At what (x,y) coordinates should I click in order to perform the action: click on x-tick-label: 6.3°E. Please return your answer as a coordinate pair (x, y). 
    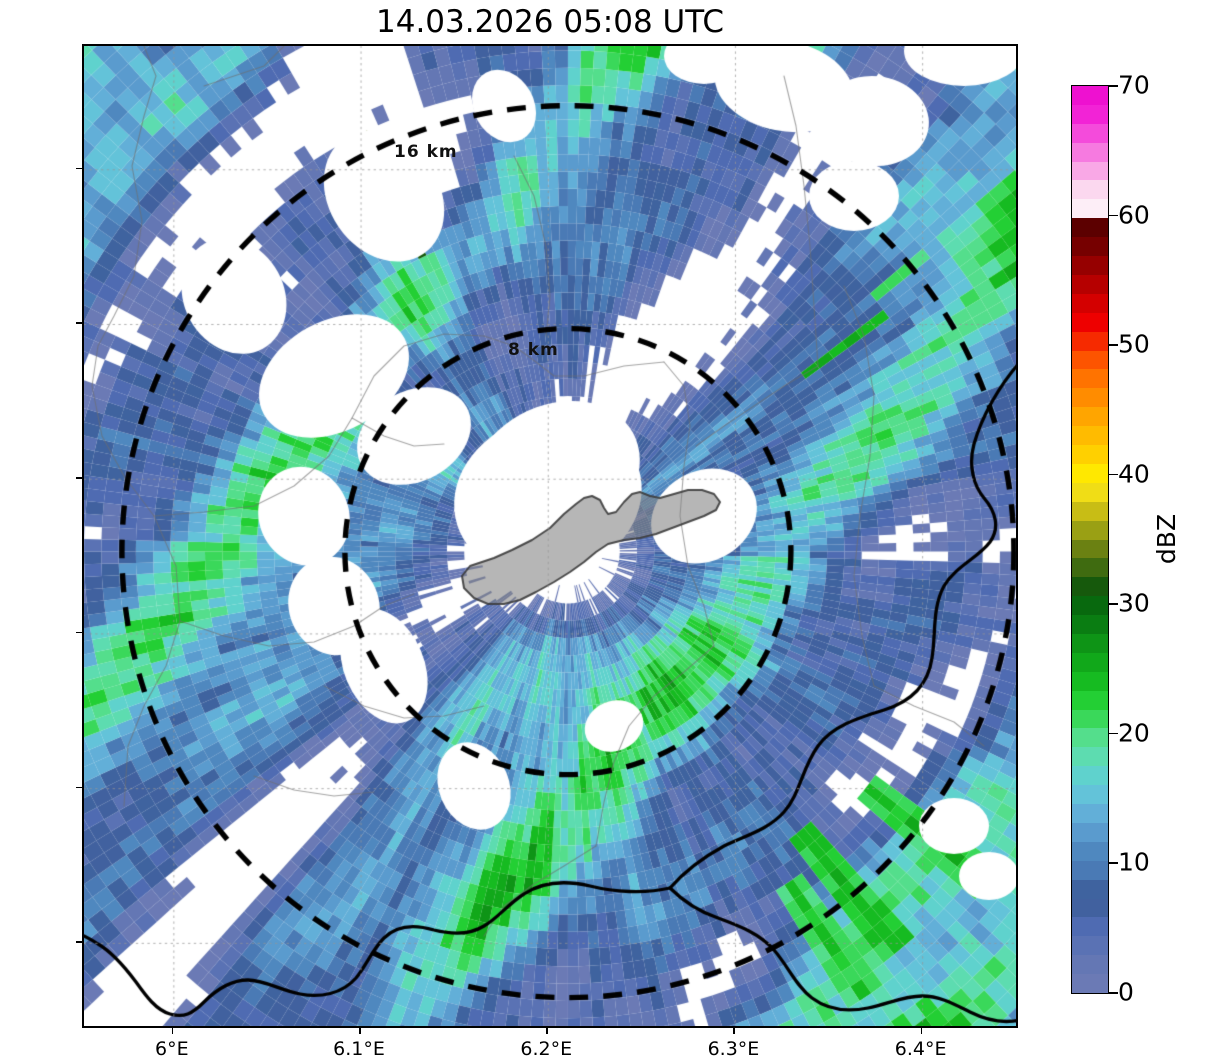
    Looking at the image, I should click on (733, 1049).